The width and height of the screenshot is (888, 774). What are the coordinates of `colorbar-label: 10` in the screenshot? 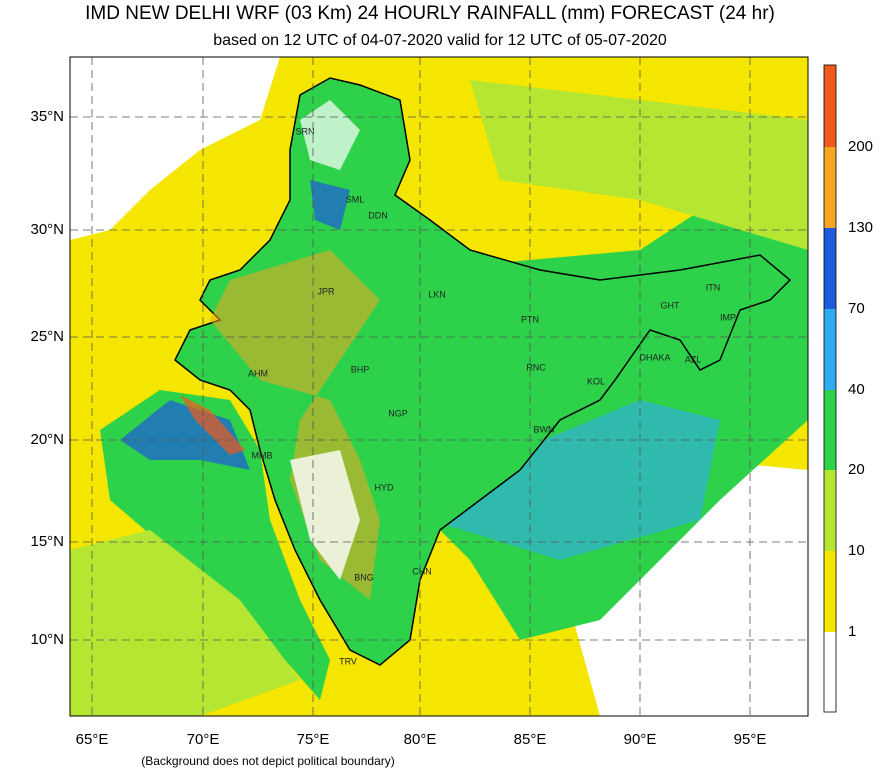 It's located at (856, 550).